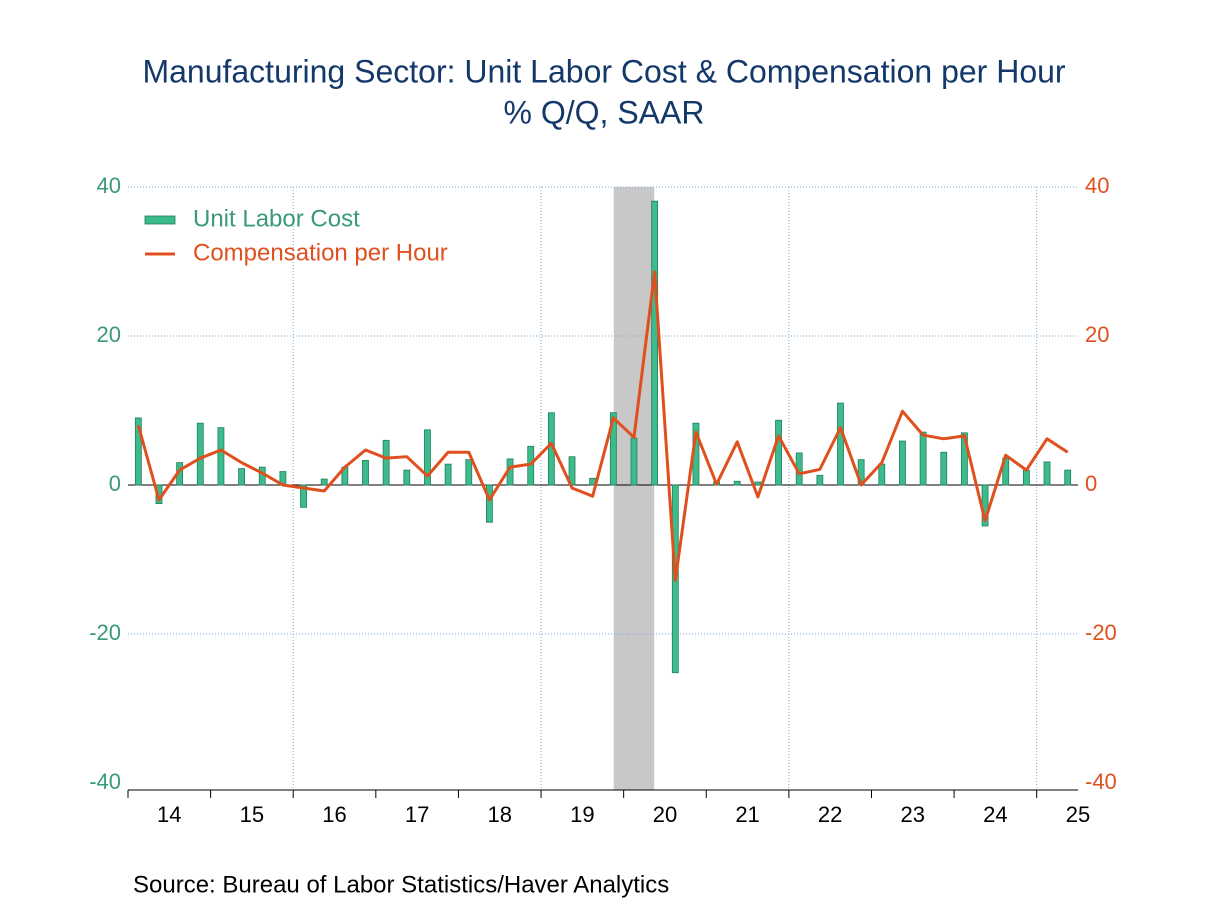 This screenshot has width=1208, height=911. What do you see at coordinates (105, 781) in the screenshot?
I see `y-tick-label: -40` at bounding box center [105, 781].